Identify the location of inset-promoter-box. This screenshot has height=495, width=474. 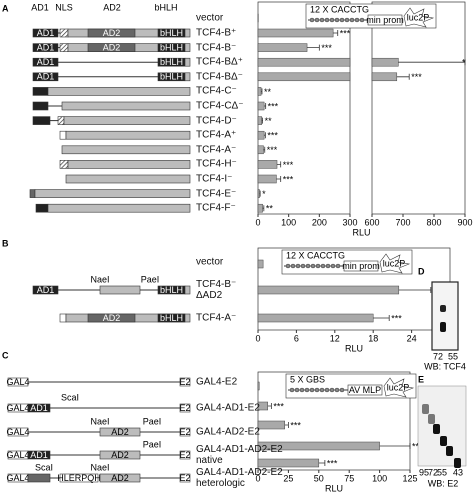
(361, 266).